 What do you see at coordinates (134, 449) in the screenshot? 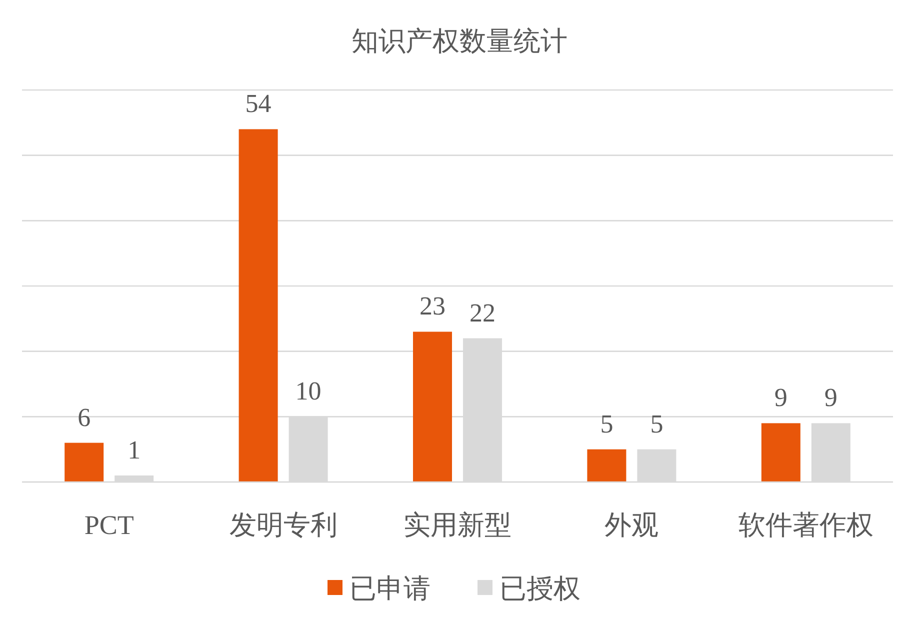
I see `data-label: 1` at bounding box center [134, 449].